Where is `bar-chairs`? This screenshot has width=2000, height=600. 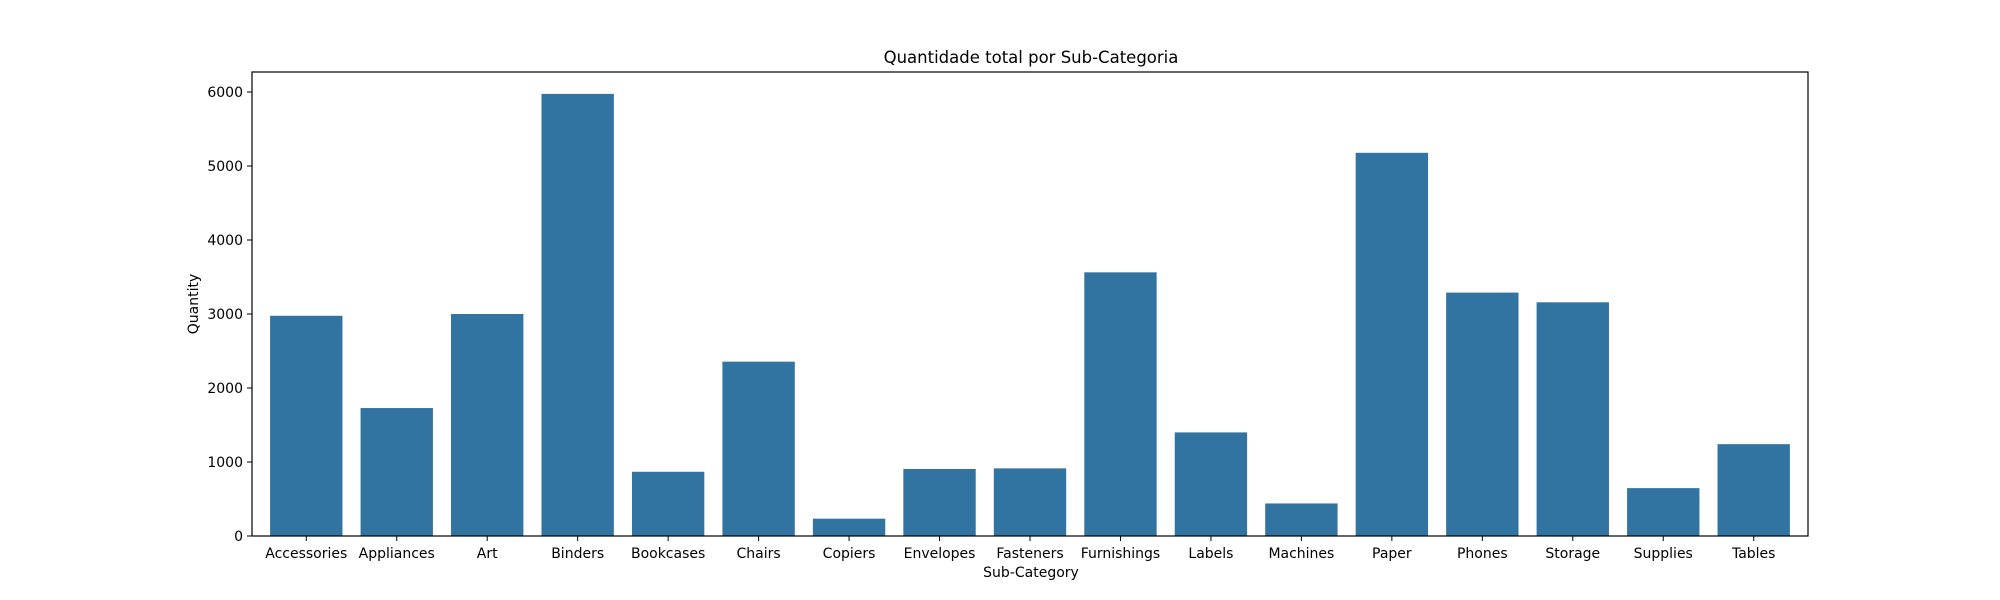
bar-chairs is located at coordinates (758, 448).